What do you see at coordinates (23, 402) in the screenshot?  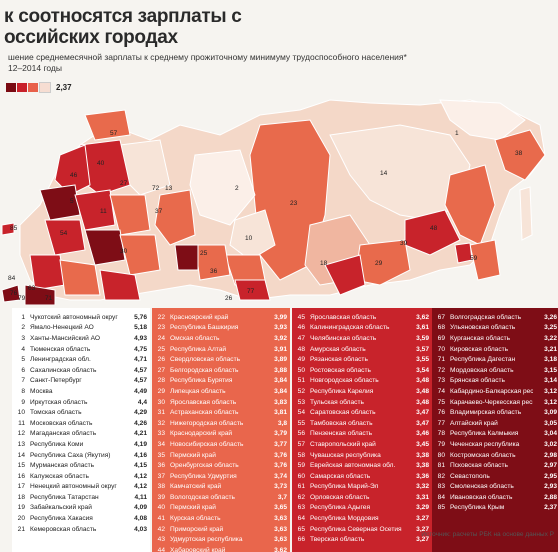 I see `rank-number: 9` at bounding box center [23, 402].